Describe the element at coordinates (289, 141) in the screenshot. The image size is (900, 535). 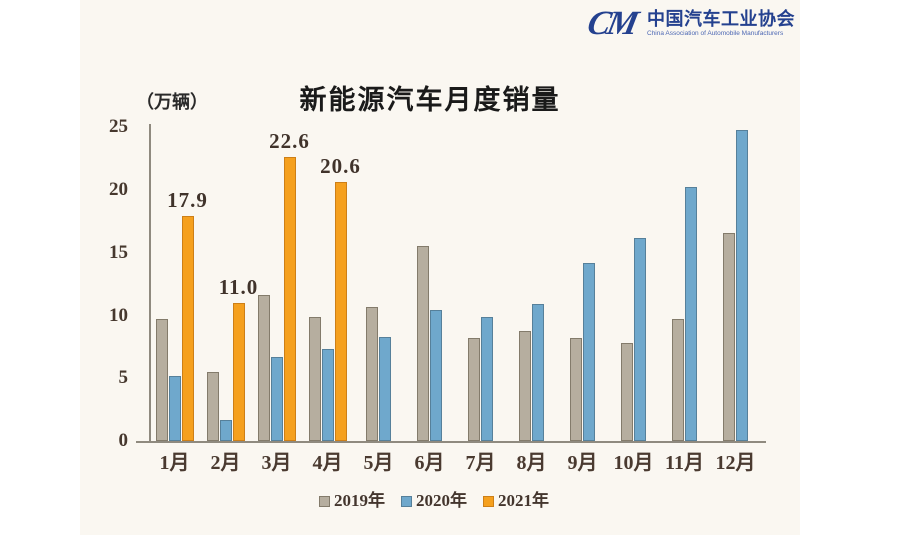
I see `bar-value-label-3月: 22.6` at that location.